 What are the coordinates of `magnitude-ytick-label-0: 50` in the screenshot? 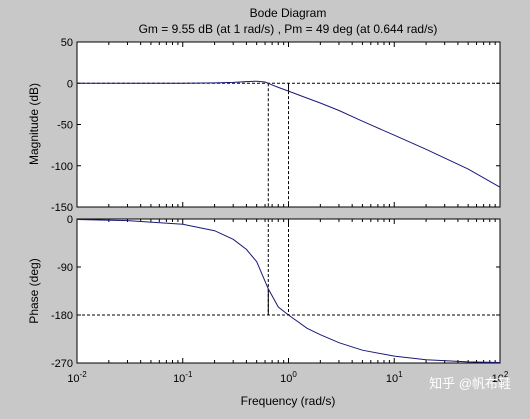 It's located at (67, 43).